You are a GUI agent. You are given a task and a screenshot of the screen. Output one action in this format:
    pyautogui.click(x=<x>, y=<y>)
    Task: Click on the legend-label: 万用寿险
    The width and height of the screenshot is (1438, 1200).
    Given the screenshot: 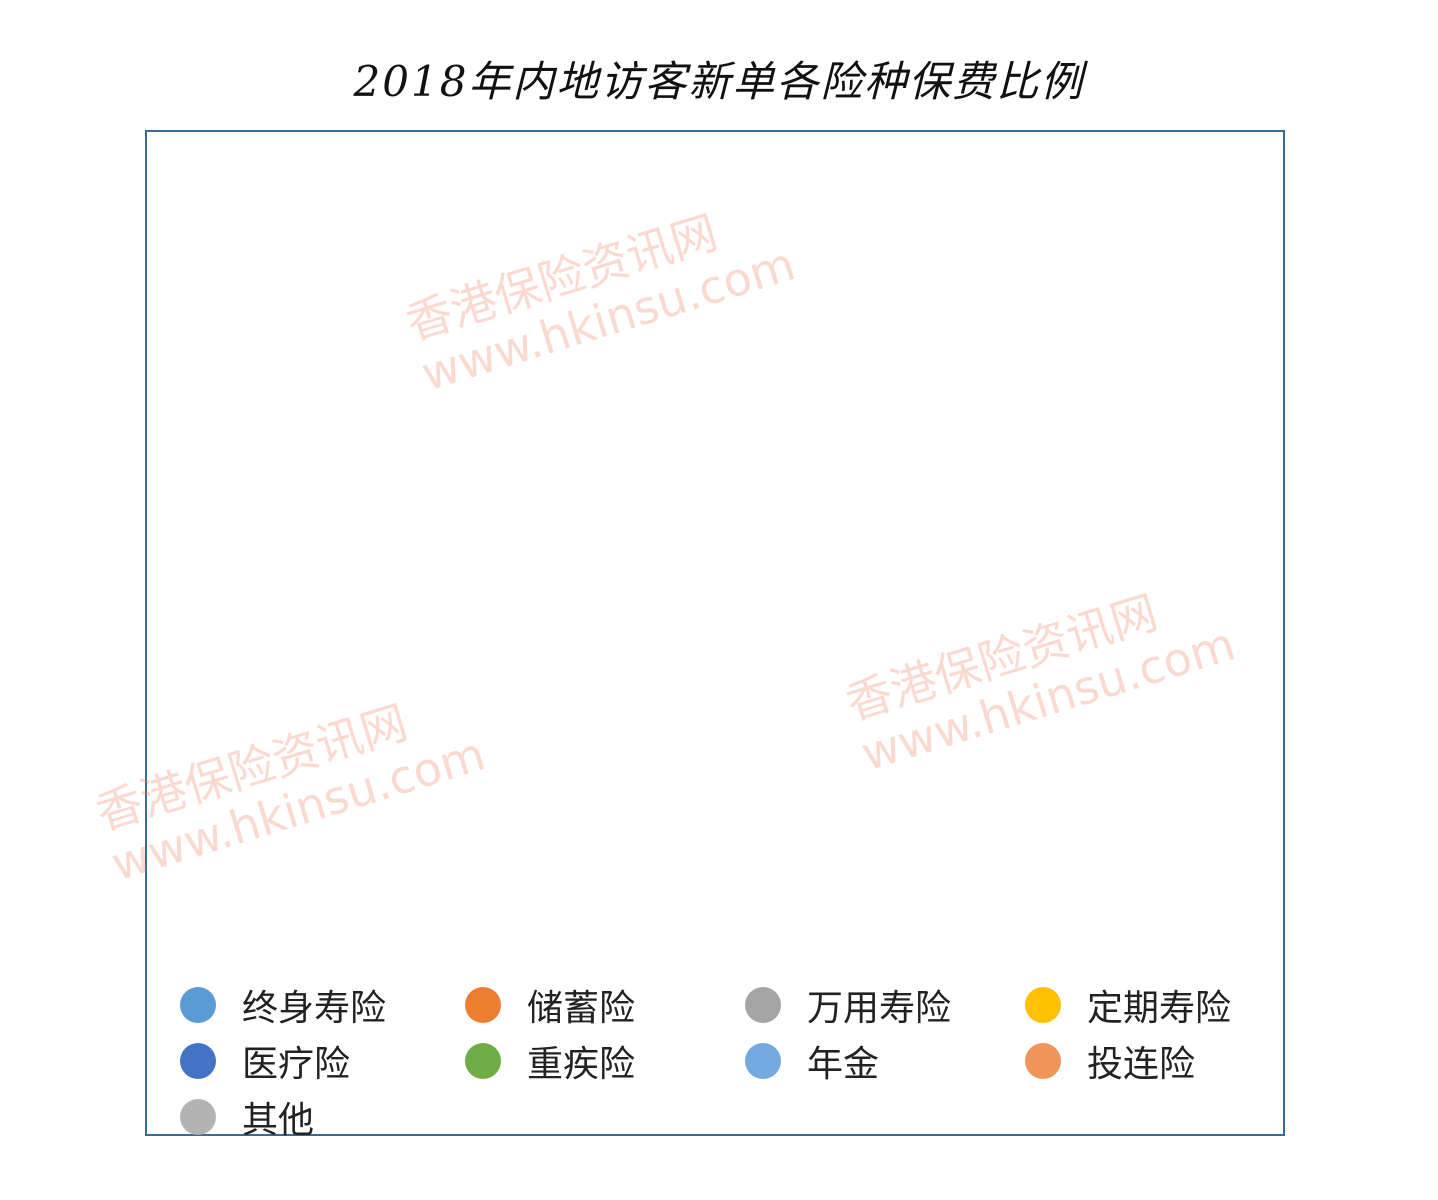 What is the action you would take?
    pyautogui.click(x=879, y=1008)
    